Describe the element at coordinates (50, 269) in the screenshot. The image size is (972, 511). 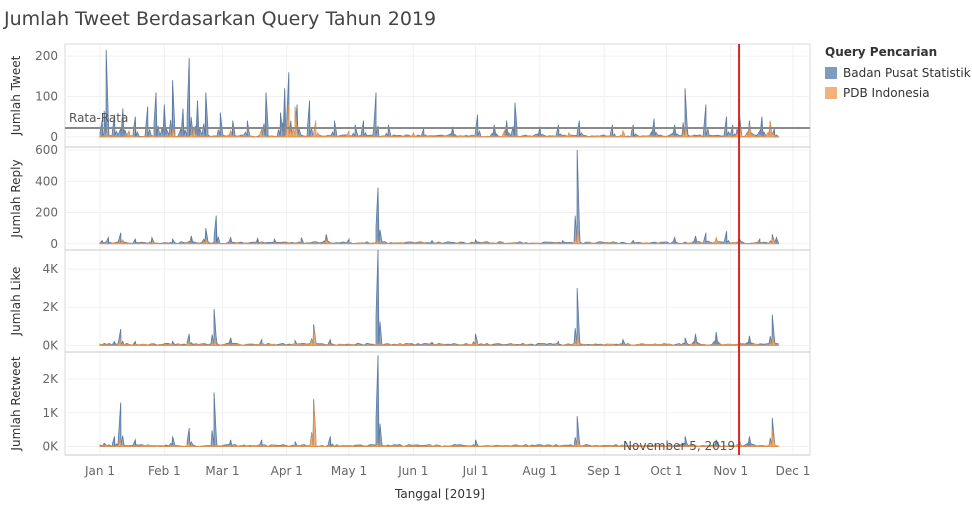
I see `y-tick-label: 4K` at that location.